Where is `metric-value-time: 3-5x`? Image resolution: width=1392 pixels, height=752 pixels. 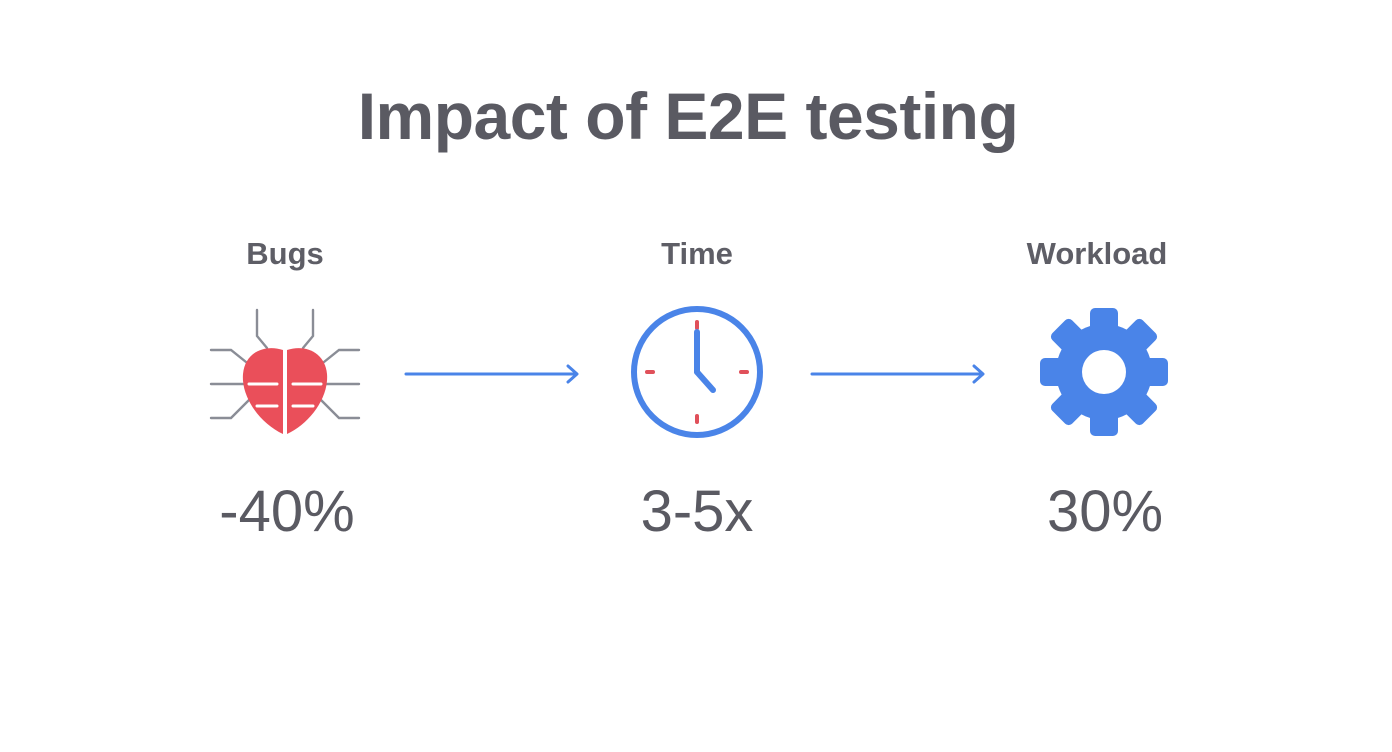
metric-value-time: 3-5x is located at coordinates (697, 511).